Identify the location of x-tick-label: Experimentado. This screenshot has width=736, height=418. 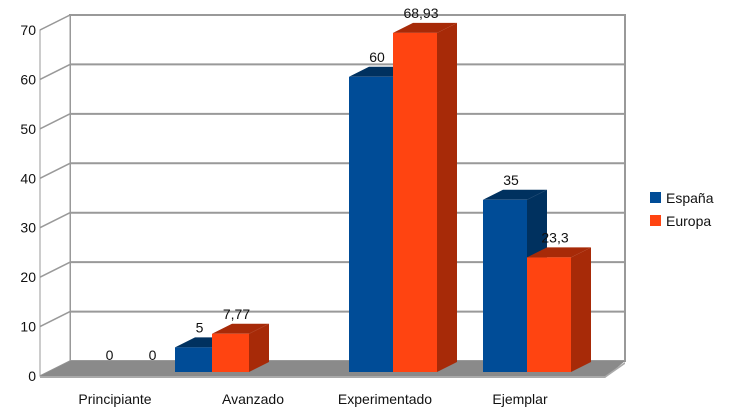
(385, 399).